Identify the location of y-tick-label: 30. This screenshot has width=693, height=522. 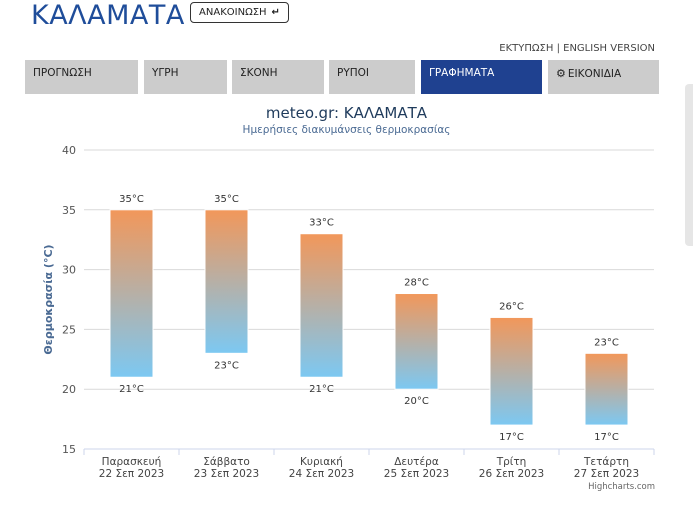
(69, 270).